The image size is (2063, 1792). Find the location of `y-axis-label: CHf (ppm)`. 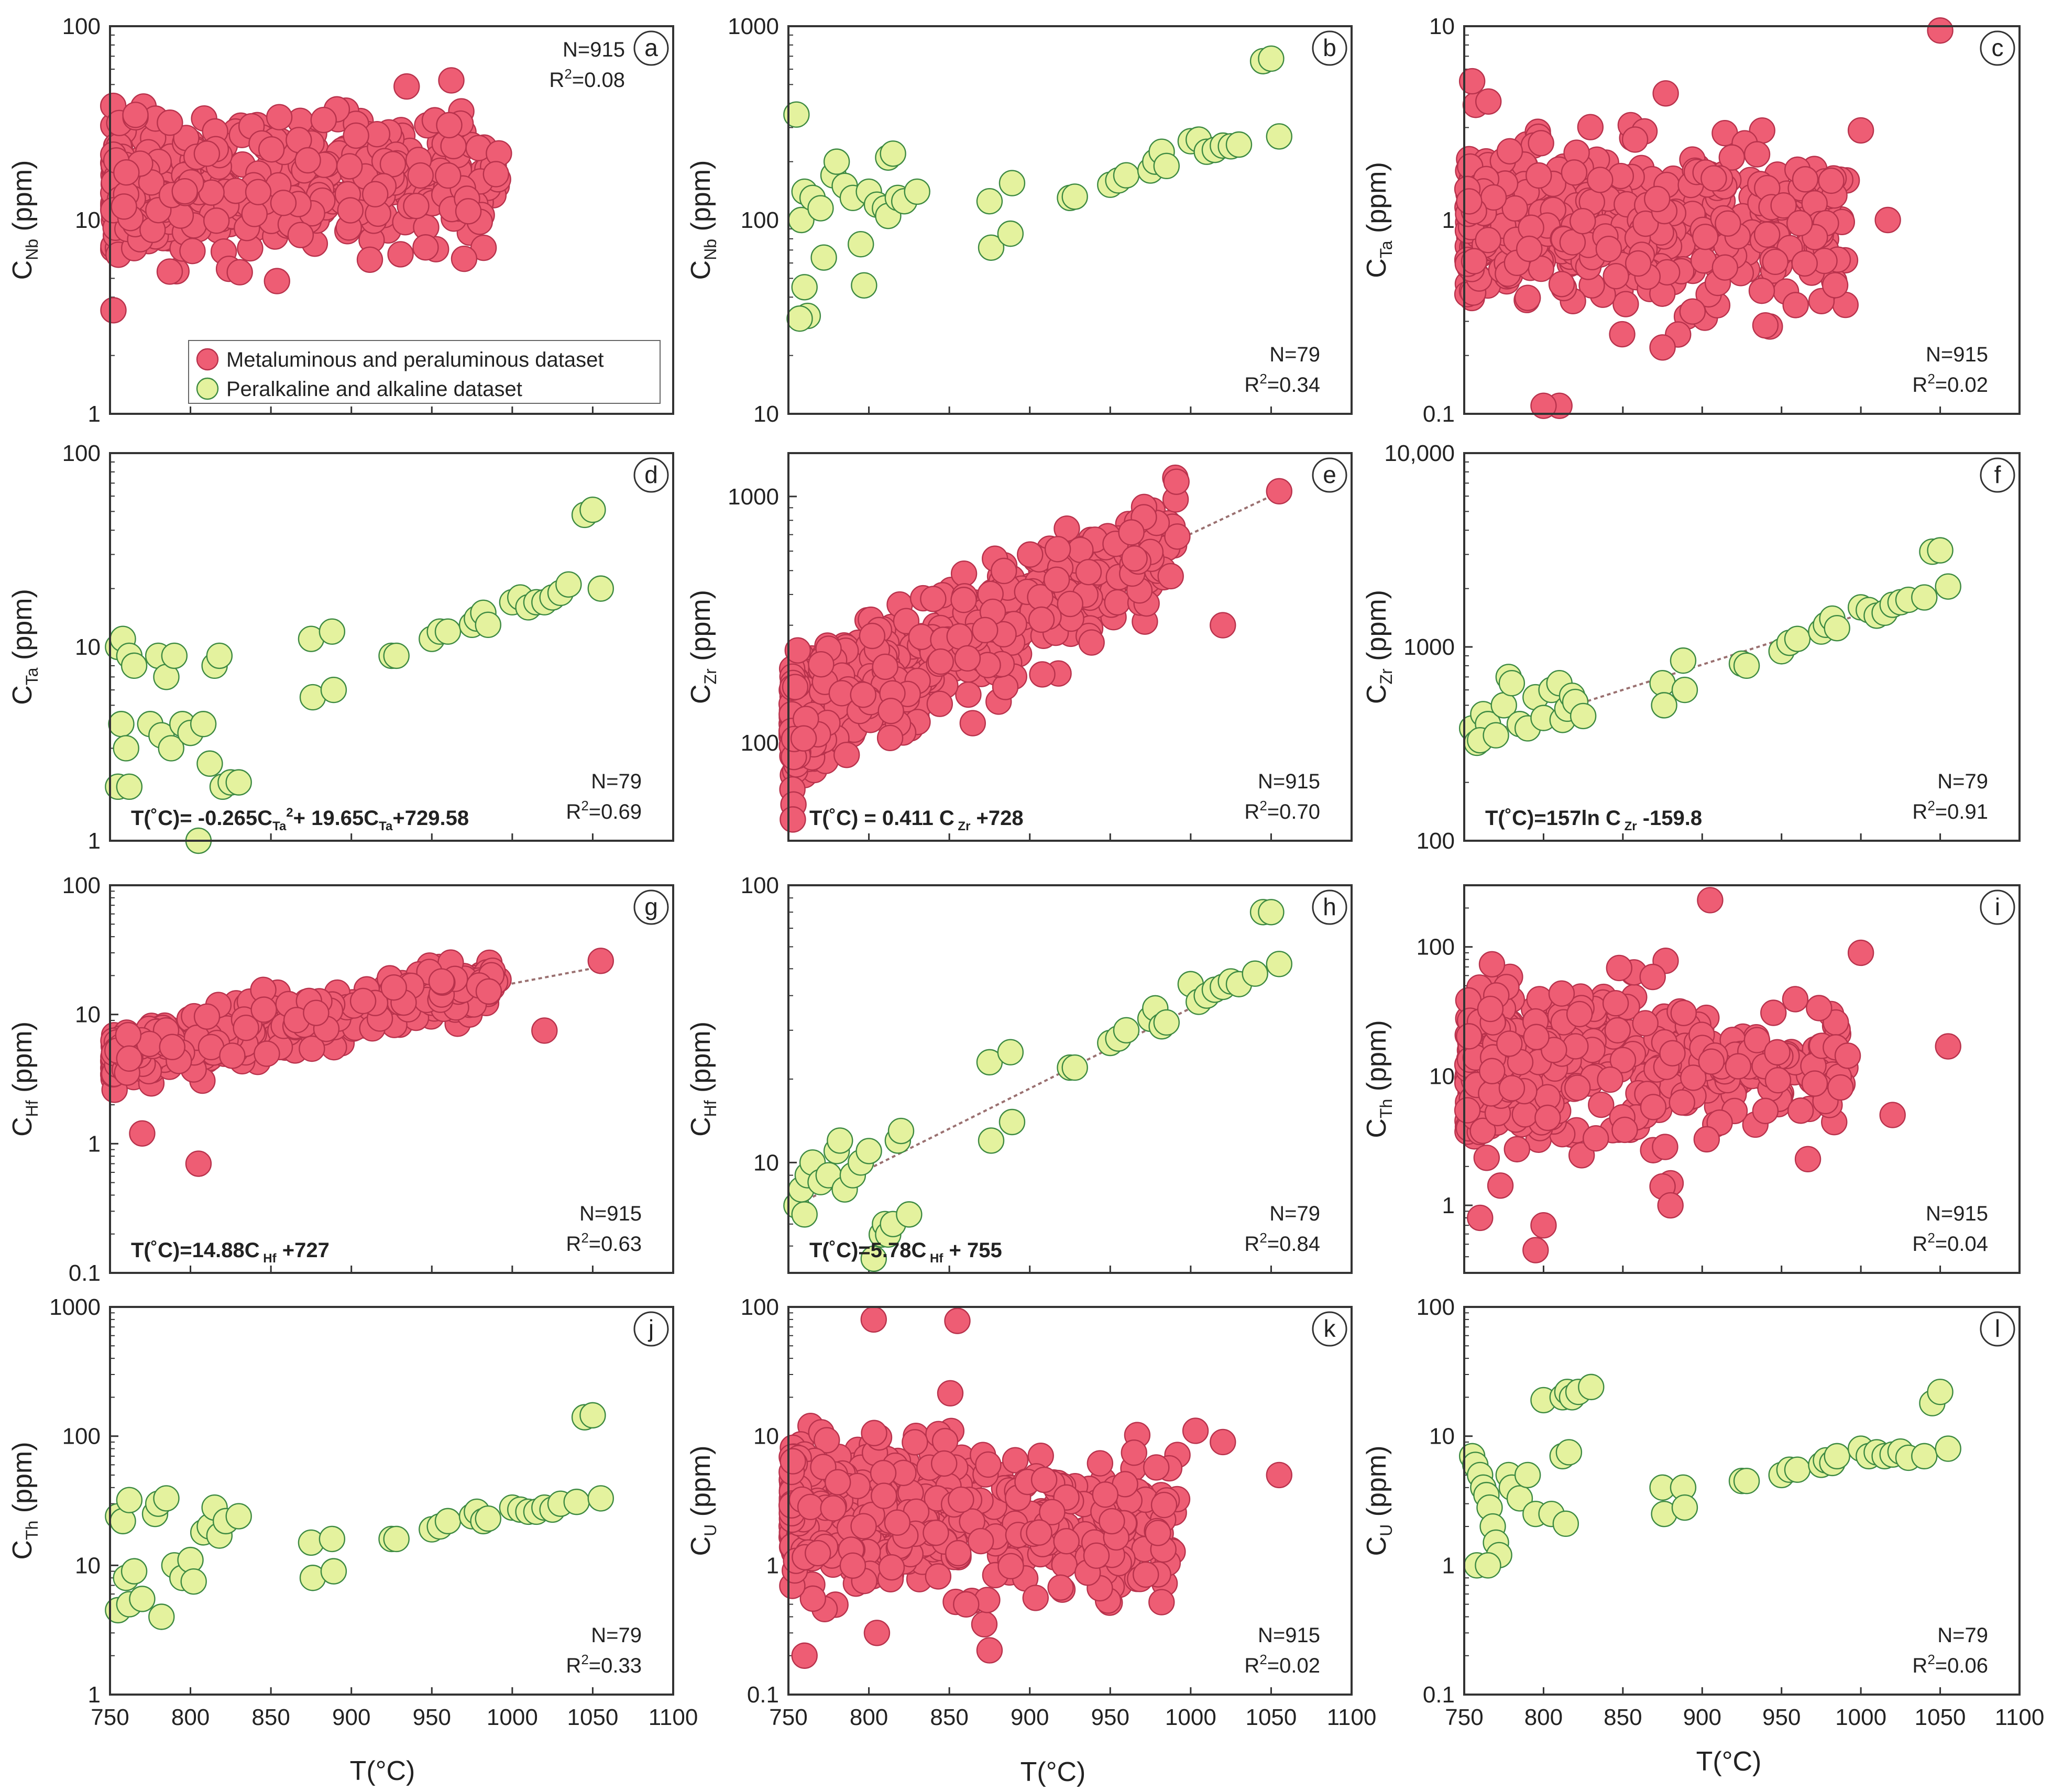

y-axis-label: CHf (ppm) is located at coordinates (24, 1079).